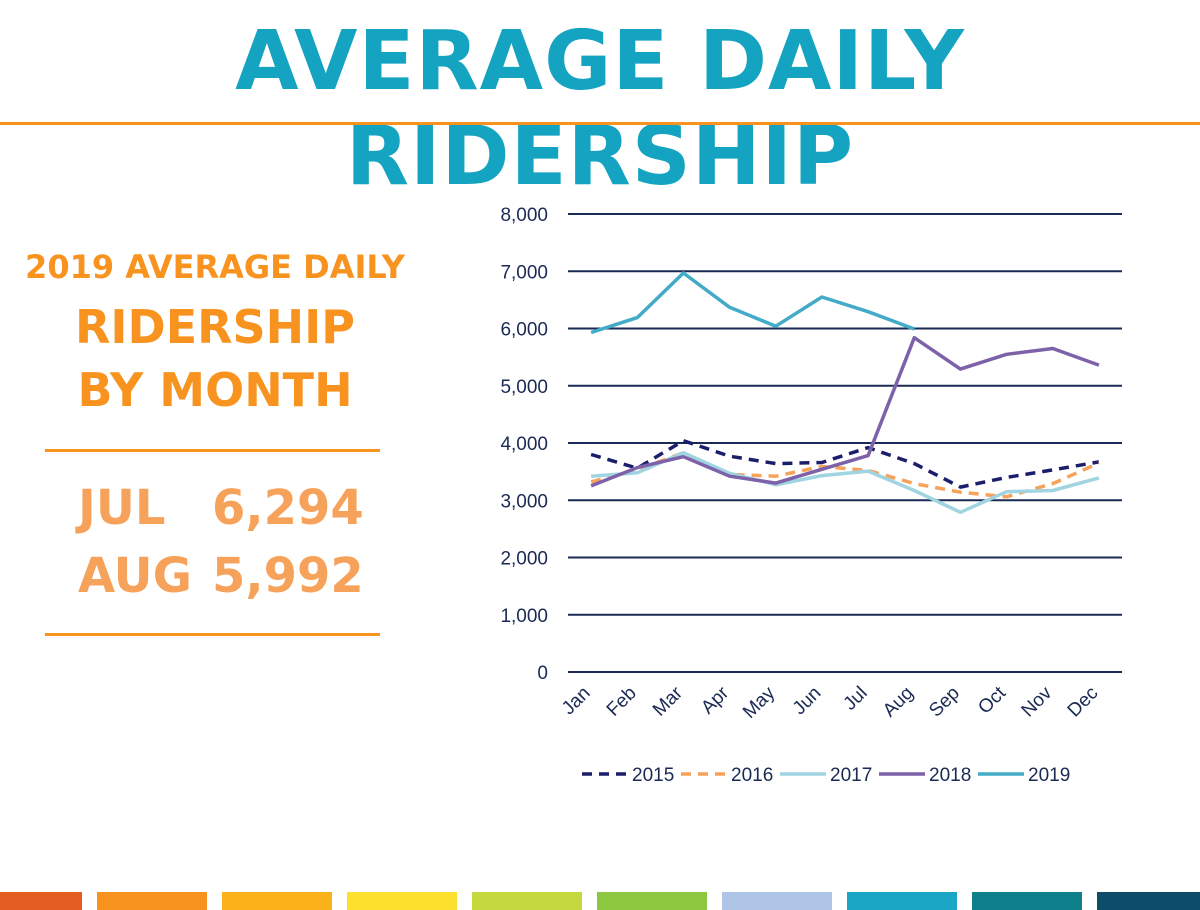  Describe the element at coordinates (1037, 701) in the screenshot. I see `x-tick-label: Nov` at that location.